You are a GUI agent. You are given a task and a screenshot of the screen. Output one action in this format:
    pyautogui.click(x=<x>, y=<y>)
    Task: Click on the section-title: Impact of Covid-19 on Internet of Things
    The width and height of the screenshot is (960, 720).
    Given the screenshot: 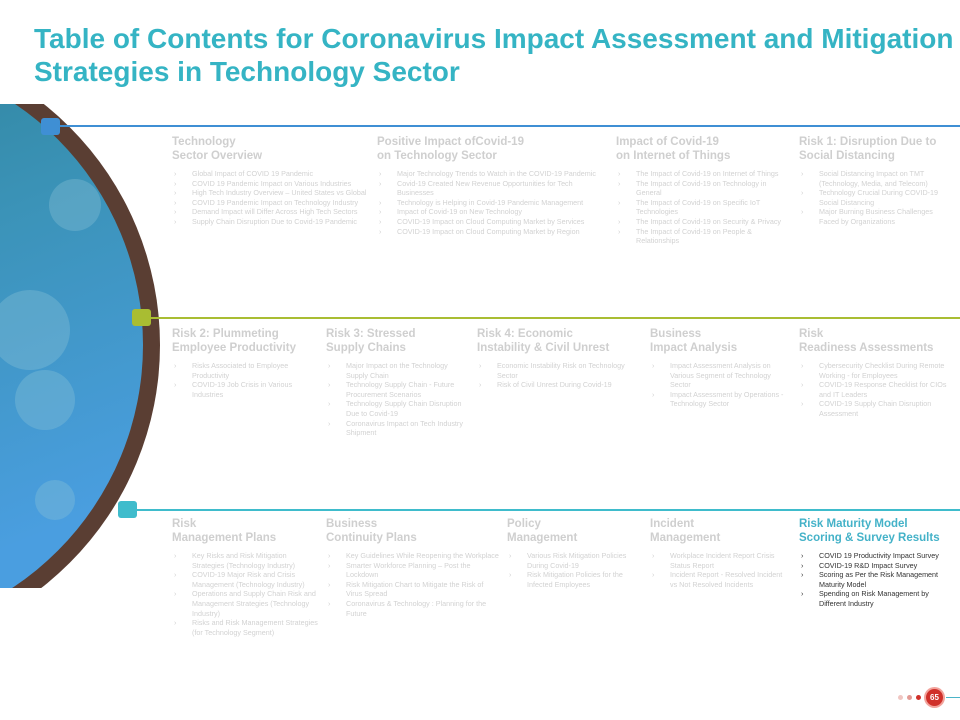 What is the action you would take?
    pyautogui.click(x=673, y=149)
    